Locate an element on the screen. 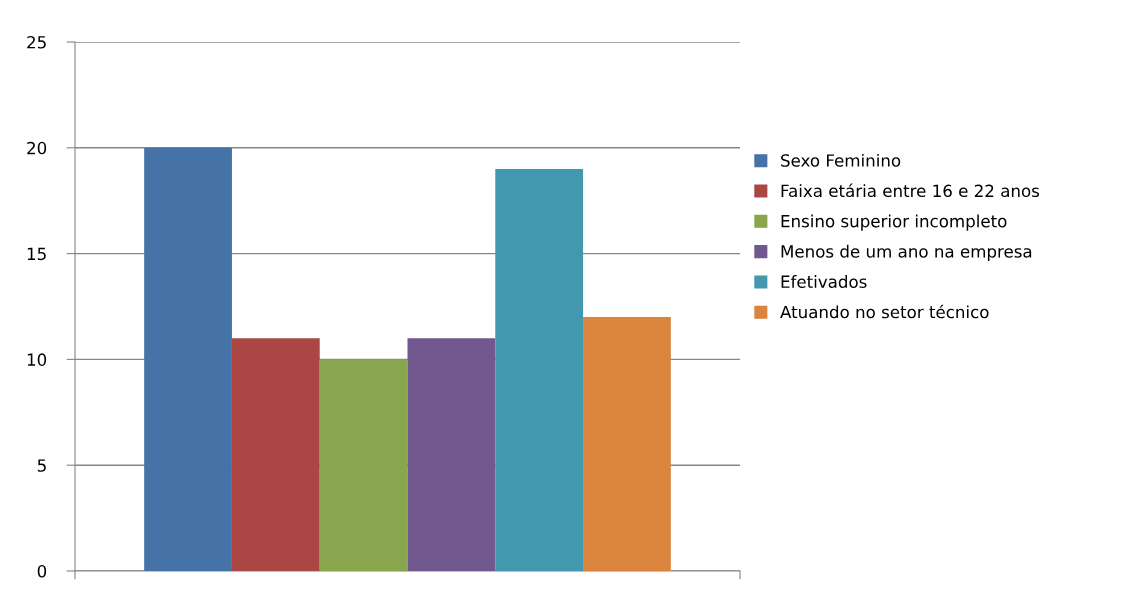 This screenshot has width=1148, height=597. y-tick-label: 5 is located at coordinates (41, 465).